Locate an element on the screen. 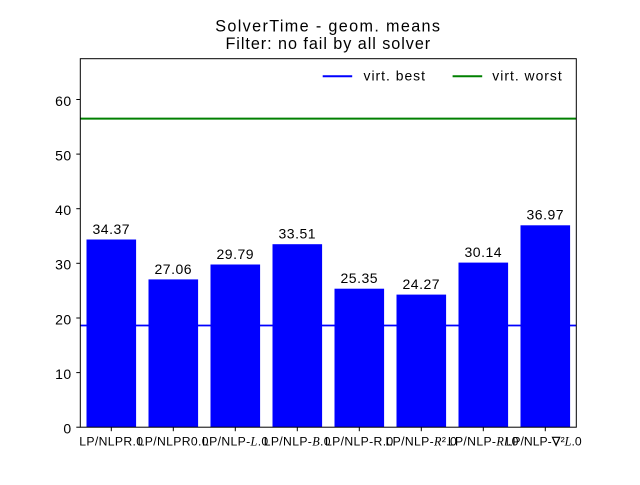  svg-text: 27.06 is located at coordinates (174, 269).